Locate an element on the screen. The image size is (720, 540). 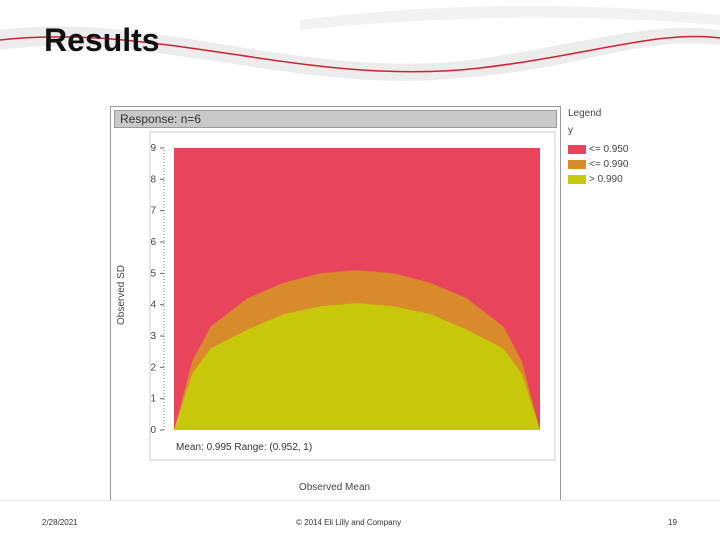
y-tick-label-5: 5 is located at coordinates (153, 273).